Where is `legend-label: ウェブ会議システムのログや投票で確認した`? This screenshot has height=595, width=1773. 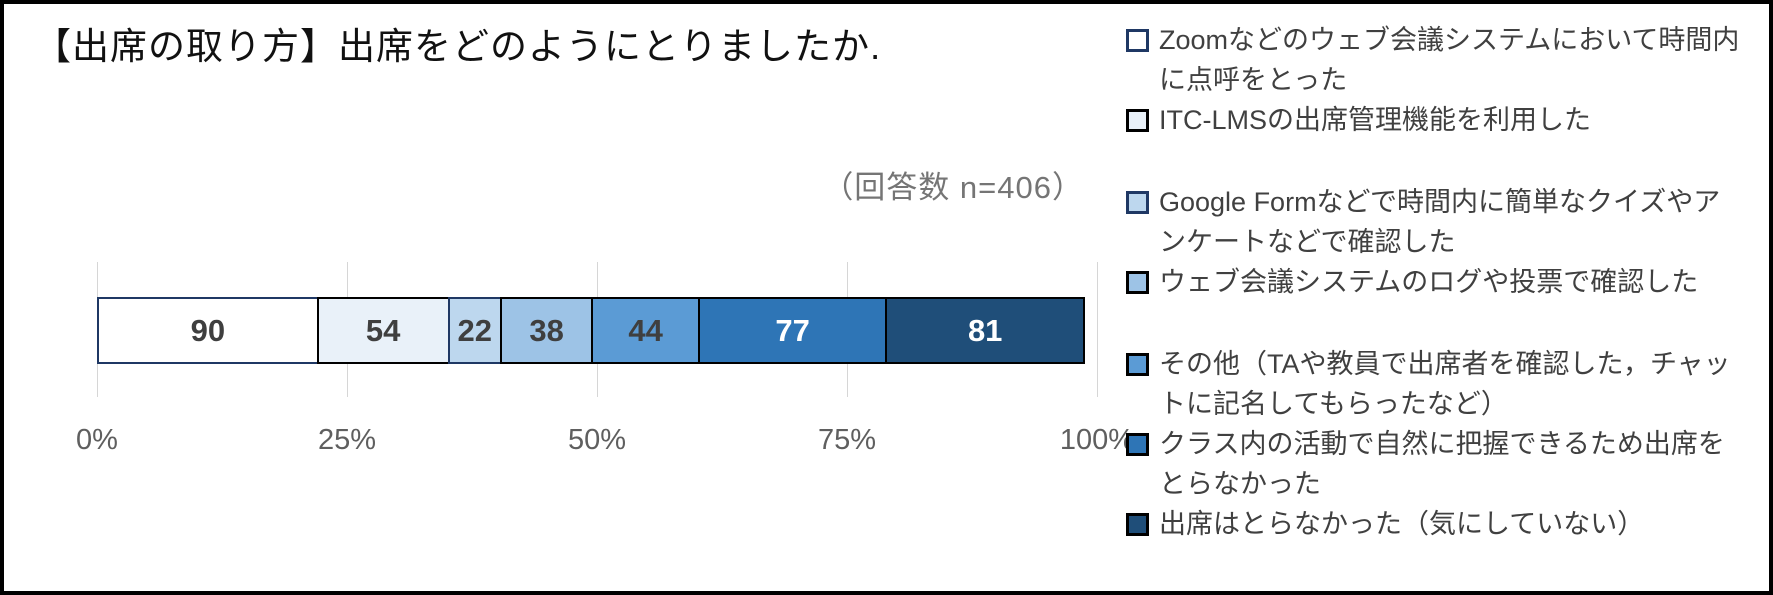 legend-label: ウェブ会議システムのログや投票で確認した is located at coordinates (1462, 282).